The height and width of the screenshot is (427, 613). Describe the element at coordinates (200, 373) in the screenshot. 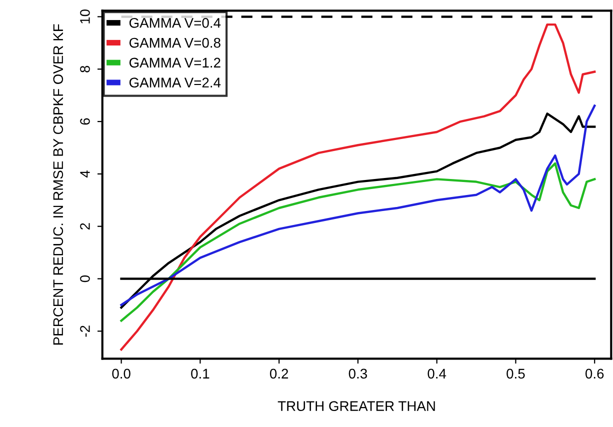

I see `x-tick-label: 0.1` at that location.